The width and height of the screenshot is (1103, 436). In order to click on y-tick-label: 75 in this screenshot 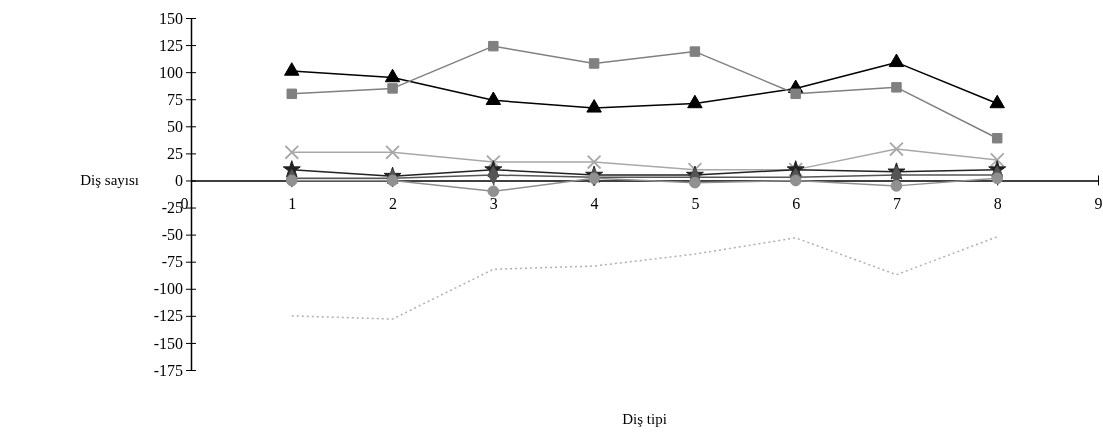, I will do `click(175, 99)`.